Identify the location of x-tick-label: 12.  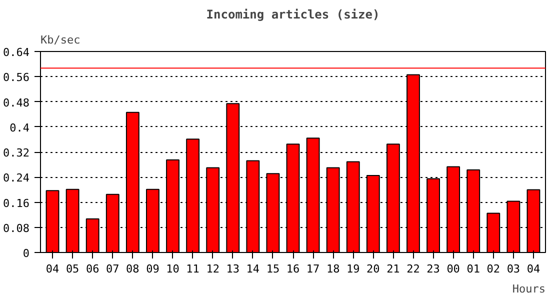
(213, 269).